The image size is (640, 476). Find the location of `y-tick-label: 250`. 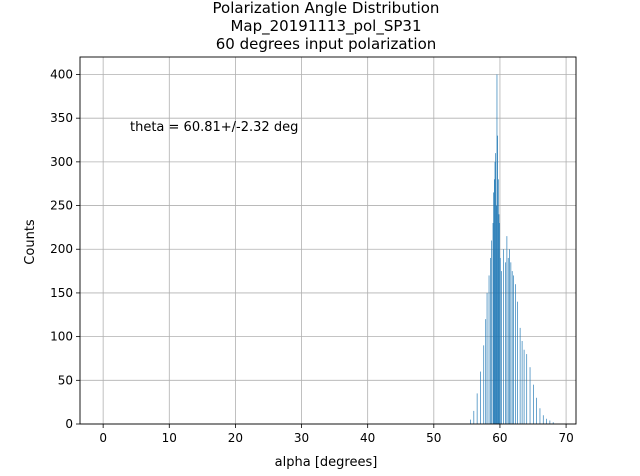

y-tick-label: 250 is located at coordinates (61, 206).